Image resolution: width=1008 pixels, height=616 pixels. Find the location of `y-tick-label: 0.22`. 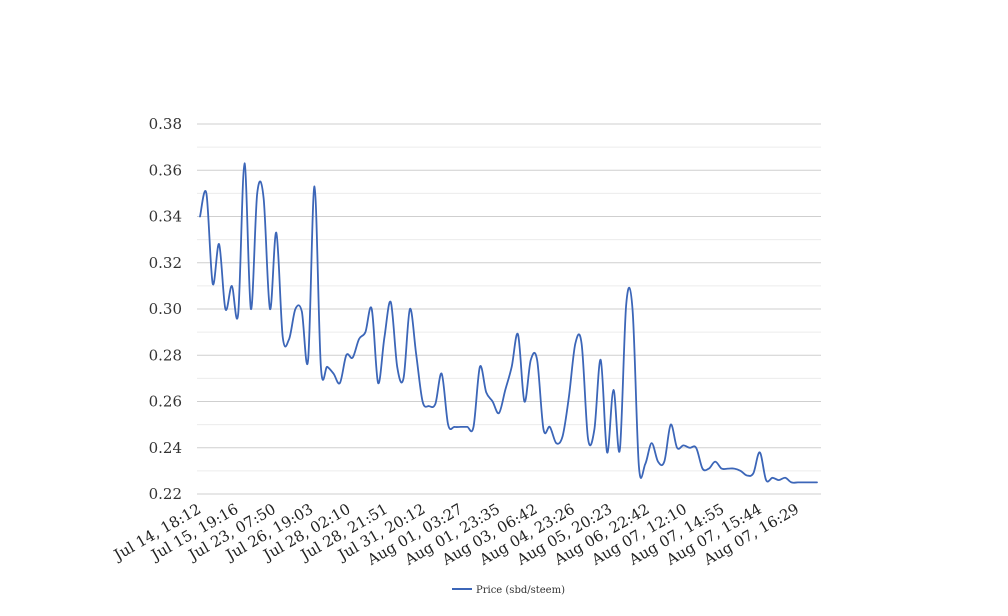

y-tick-label: 0.22 is located at coordinates (165, 494).